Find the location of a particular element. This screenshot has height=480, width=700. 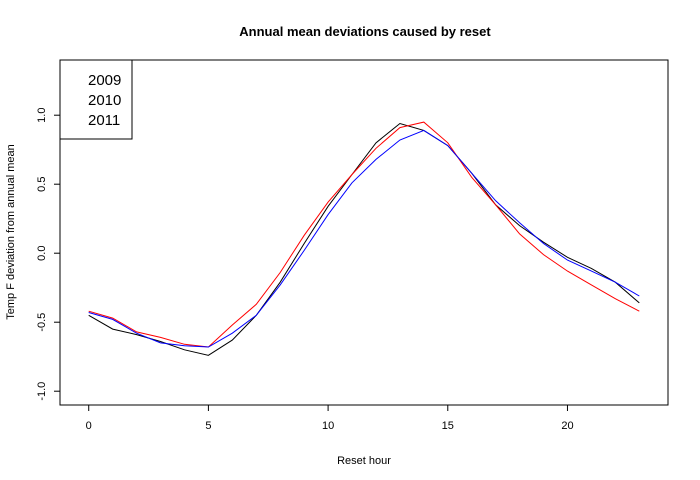

x-axis: 0 5 10 15 20 is located at coordinates (330, 418).